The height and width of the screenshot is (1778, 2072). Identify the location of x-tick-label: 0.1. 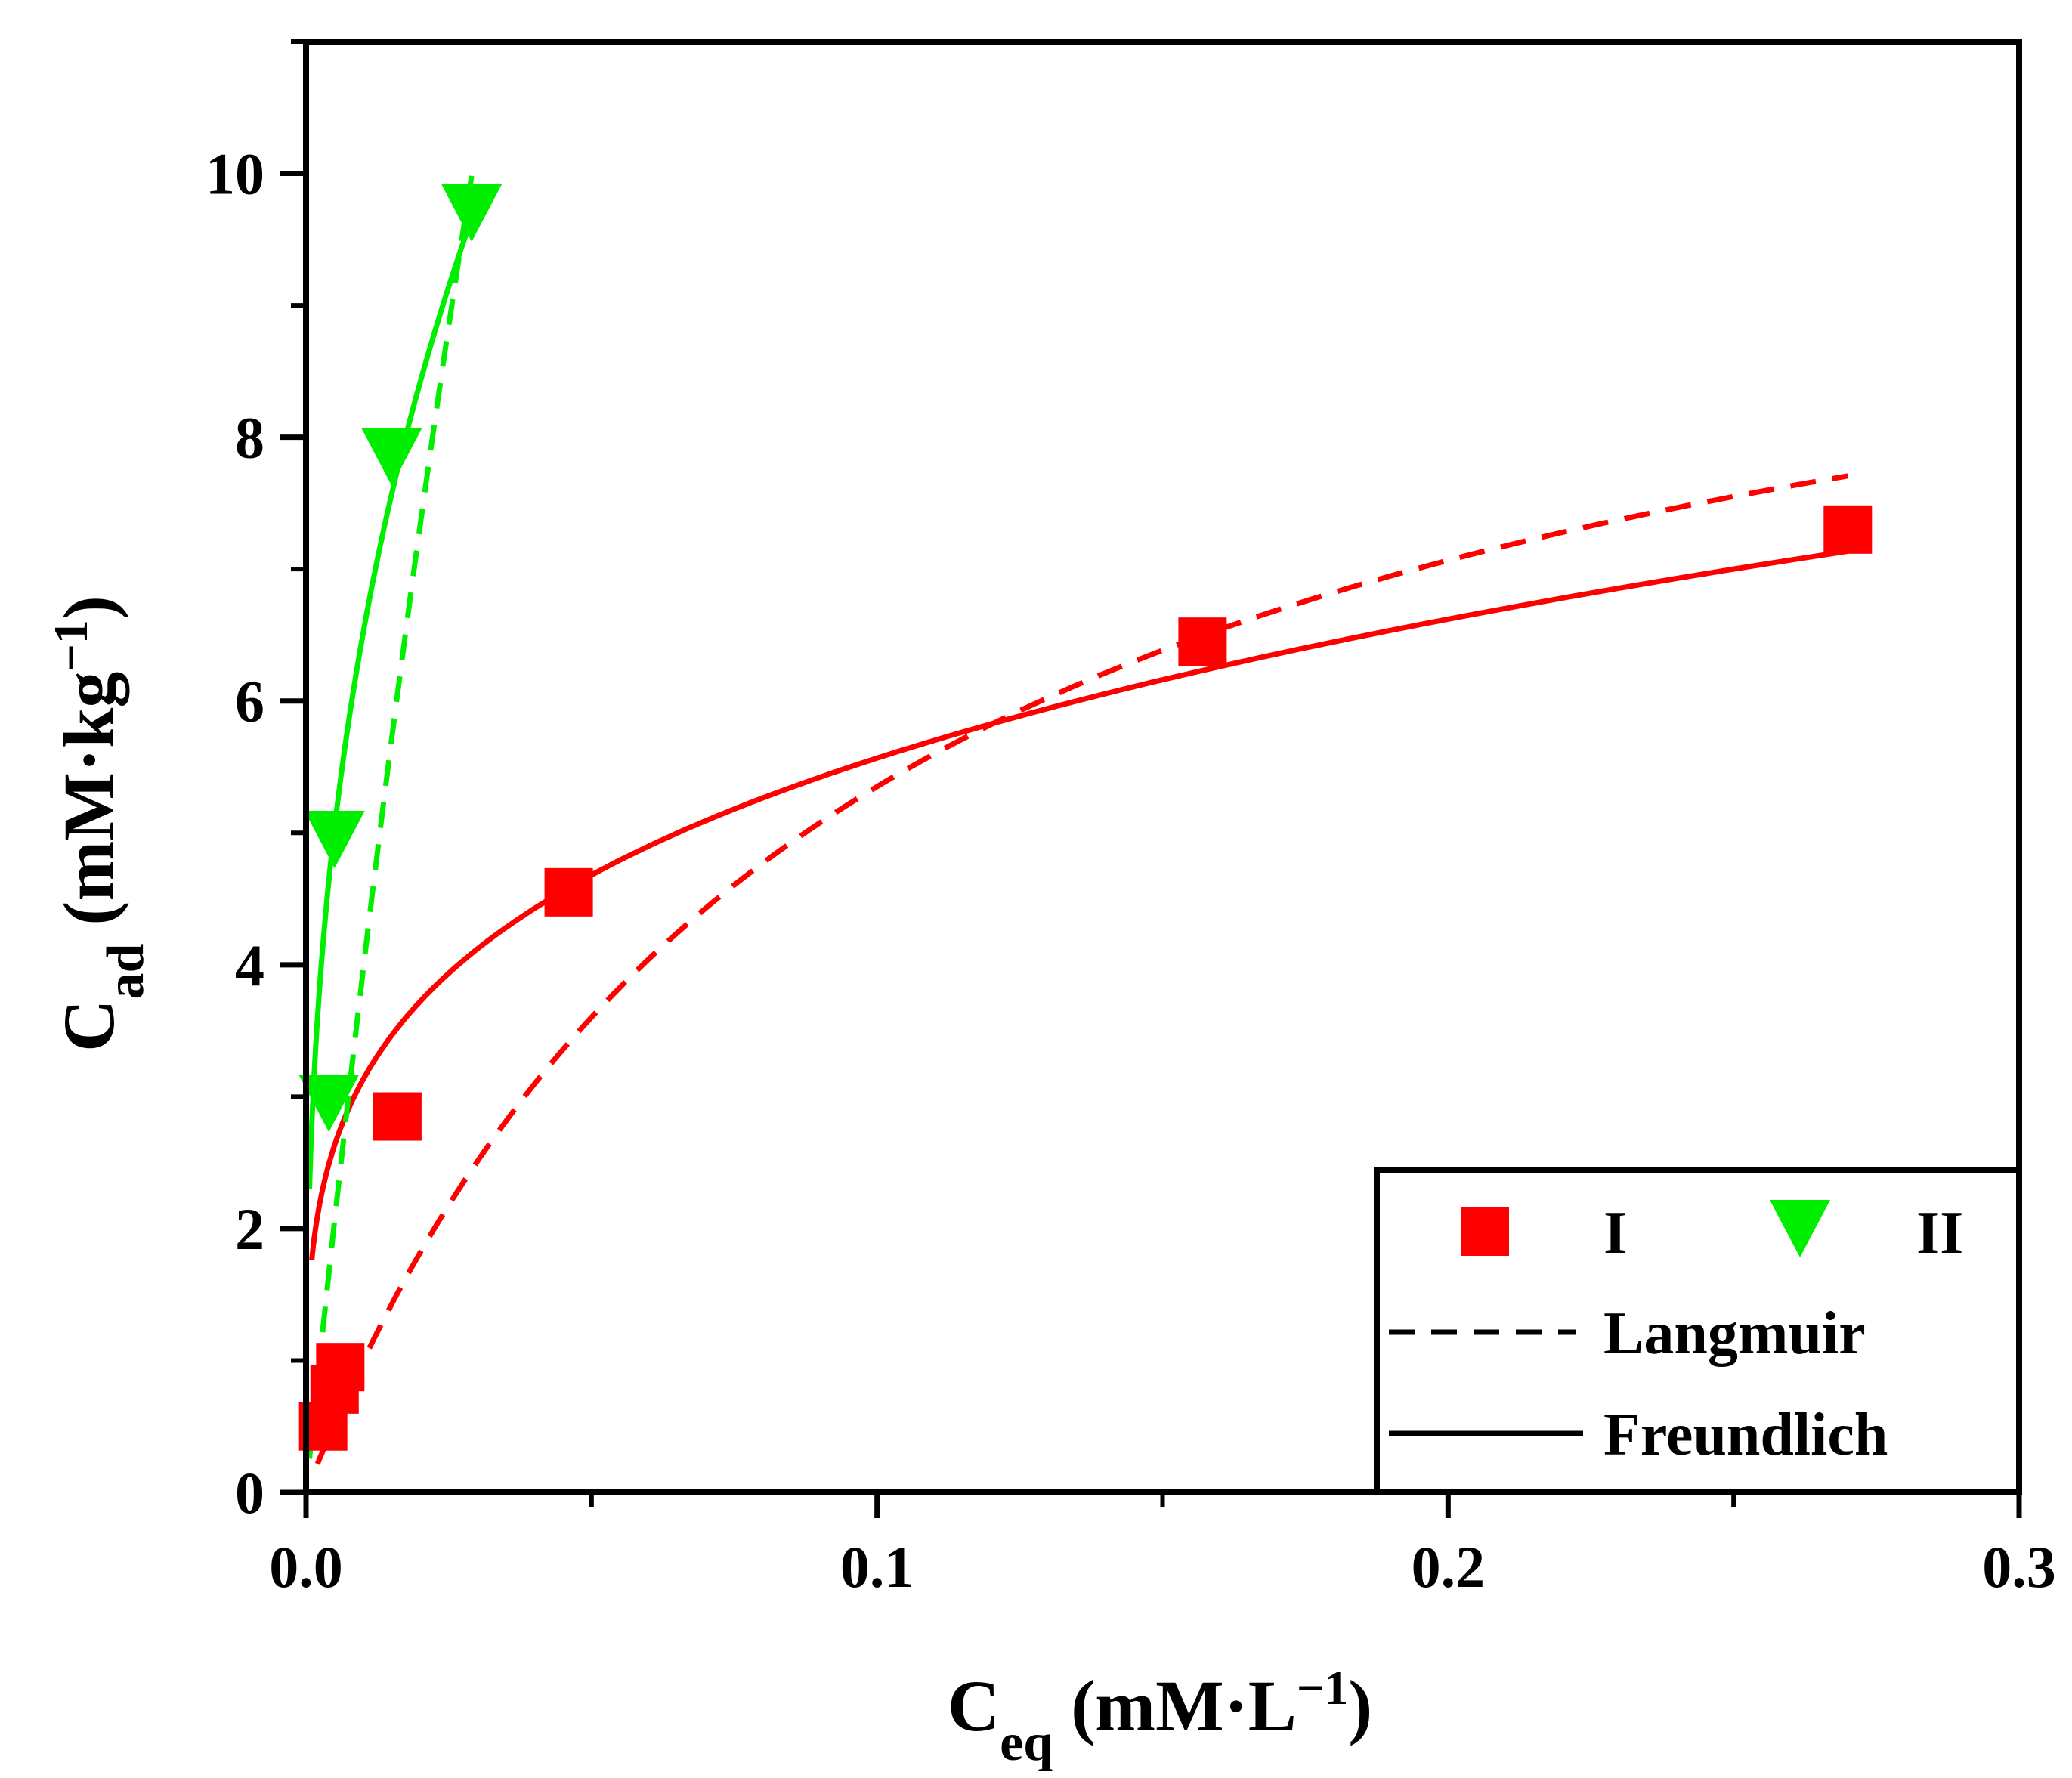
(877, 1567).